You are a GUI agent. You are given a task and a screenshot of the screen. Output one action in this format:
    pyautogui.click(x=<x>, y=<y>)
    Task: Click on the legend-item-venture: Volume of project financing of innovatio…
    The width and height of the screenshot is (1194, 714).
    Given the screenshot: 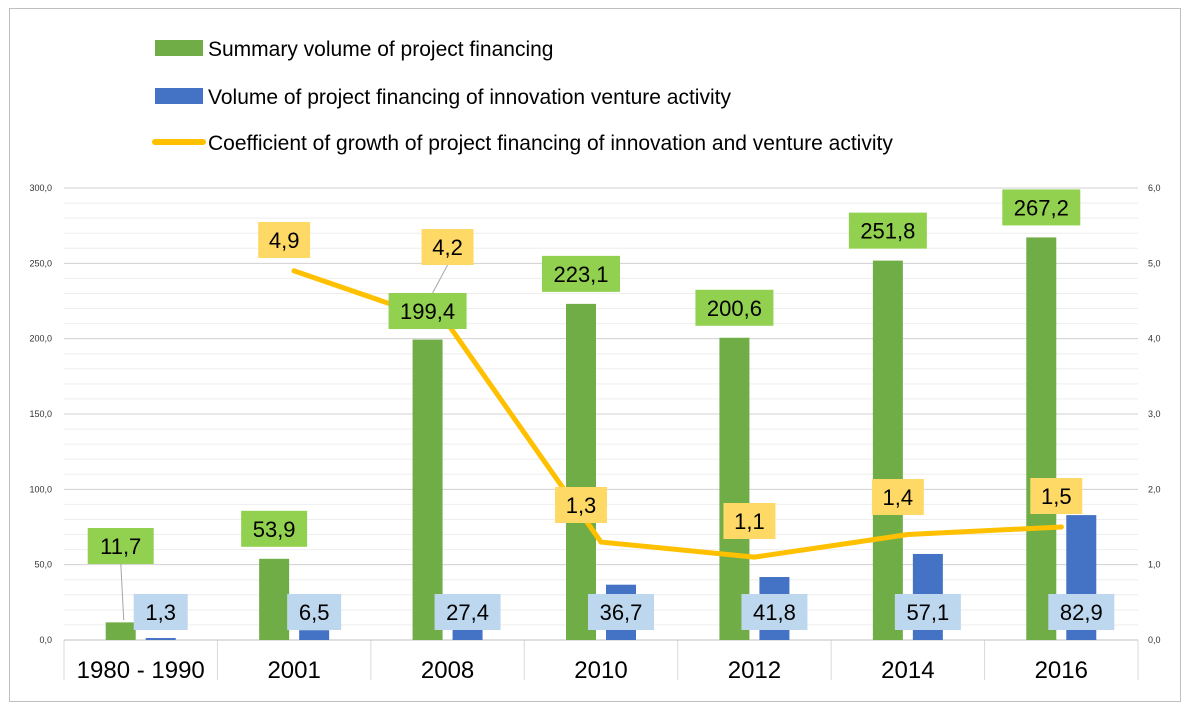 What is the action you would take?
    pyautogui.click(x=443, y=97)
    